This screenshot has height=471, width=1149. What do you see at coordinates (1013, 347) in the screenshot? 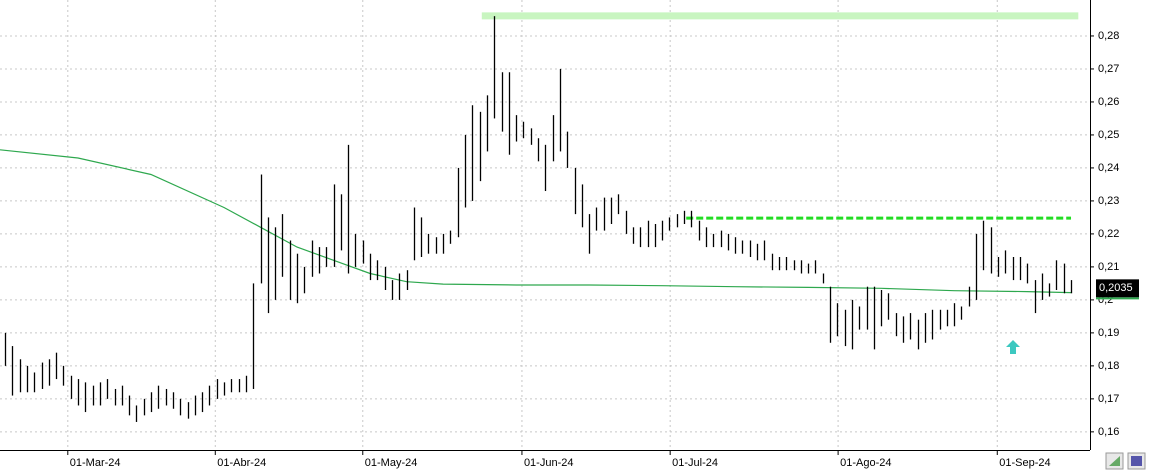
I see `signal-arrow` at bounding box center [1013, 347].